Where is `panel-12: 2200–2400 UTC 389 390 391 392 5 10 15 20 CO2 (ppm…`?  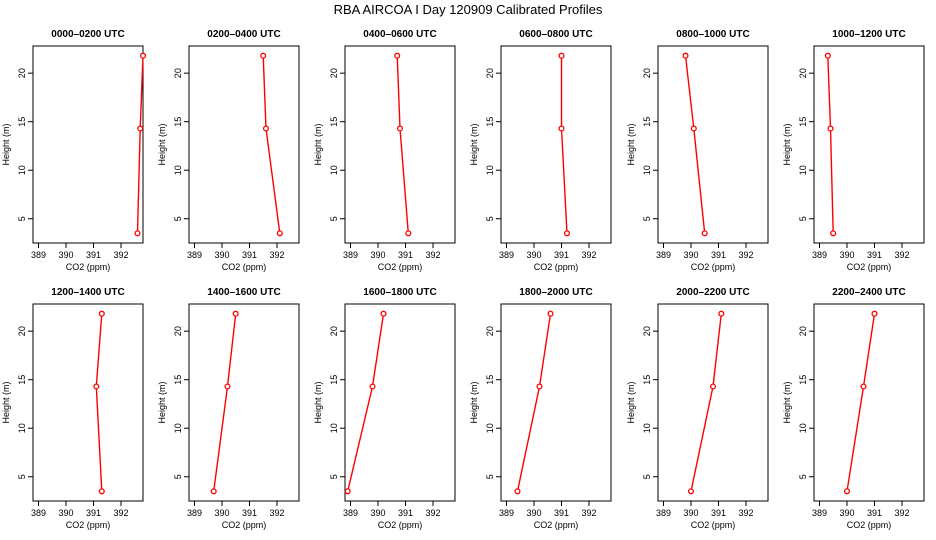
panel-12: 2200–2400 UTC 389 390 391 392 5 10 15 20 CO2 (ppm… is located at coordinates (853, 408).